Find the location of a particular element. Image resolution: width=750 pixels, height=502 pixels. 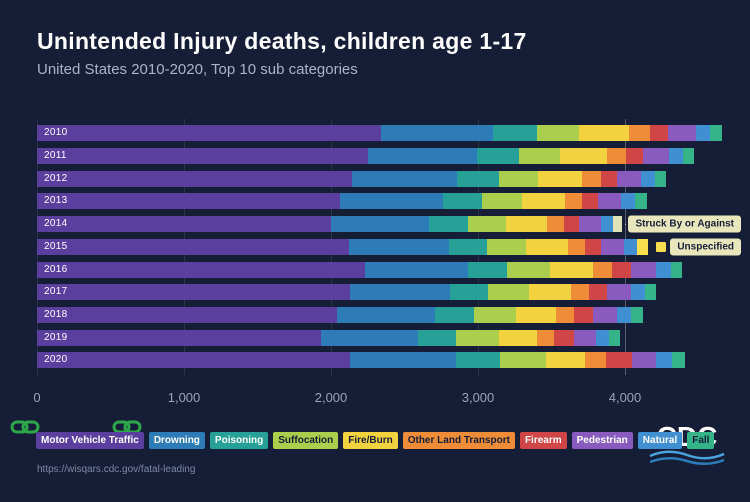

legend-item-motor-vehicle-traffic: Motor Vehicle Traffic is located at coordinates (90, 440).